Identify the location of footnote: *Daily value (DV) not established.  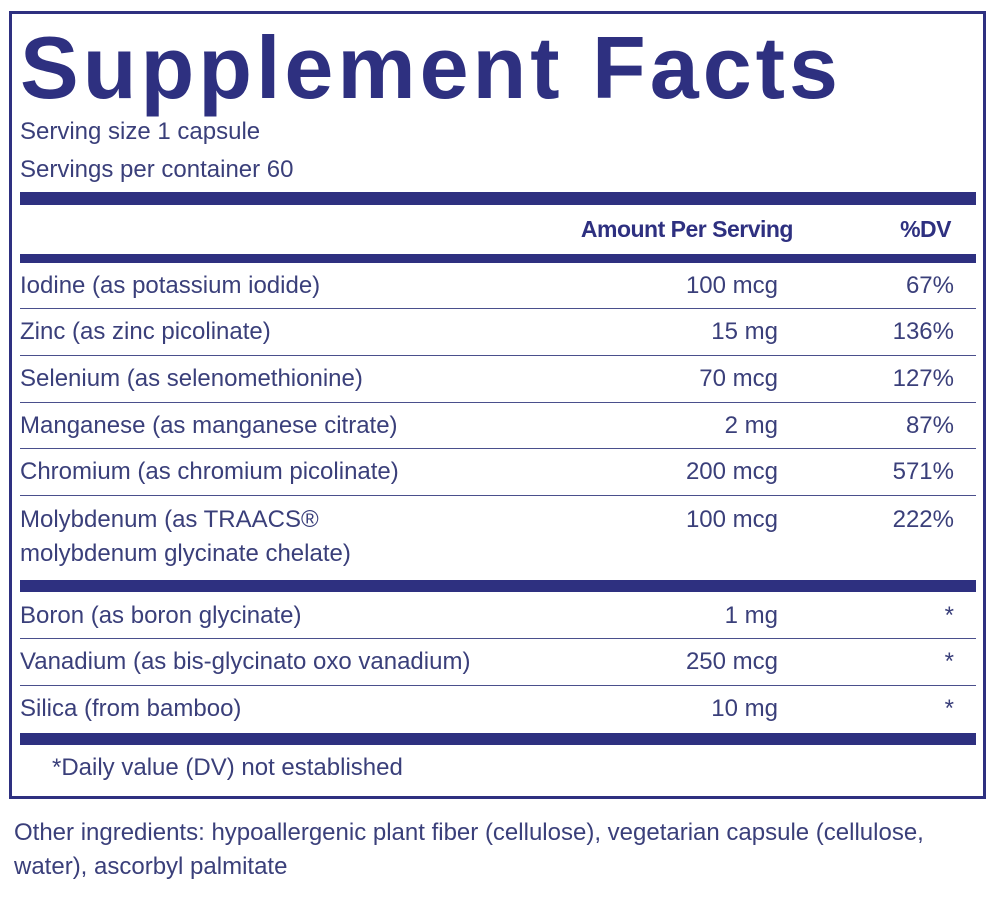
(227, 767).